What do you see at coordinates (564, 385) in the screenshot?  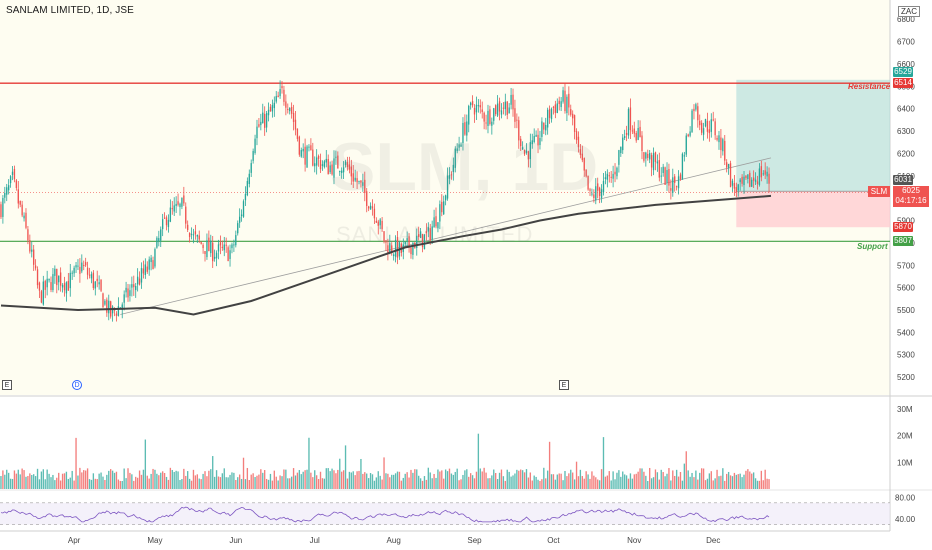 I see `earnings-marker-2: E` at bounding box center [564, 385].